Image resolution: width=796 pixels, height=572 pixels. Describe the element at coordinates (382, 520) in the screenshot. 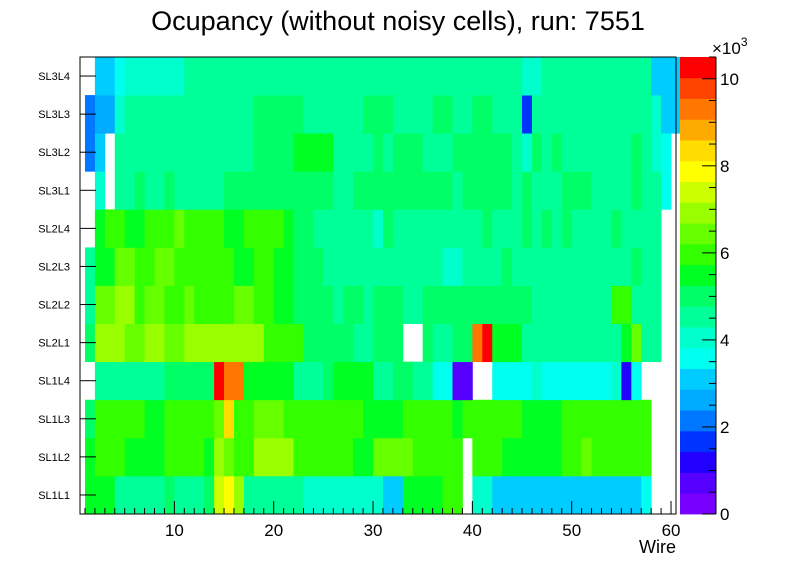

I see `x-axis: 10 20 30 40 50 60` at that location.